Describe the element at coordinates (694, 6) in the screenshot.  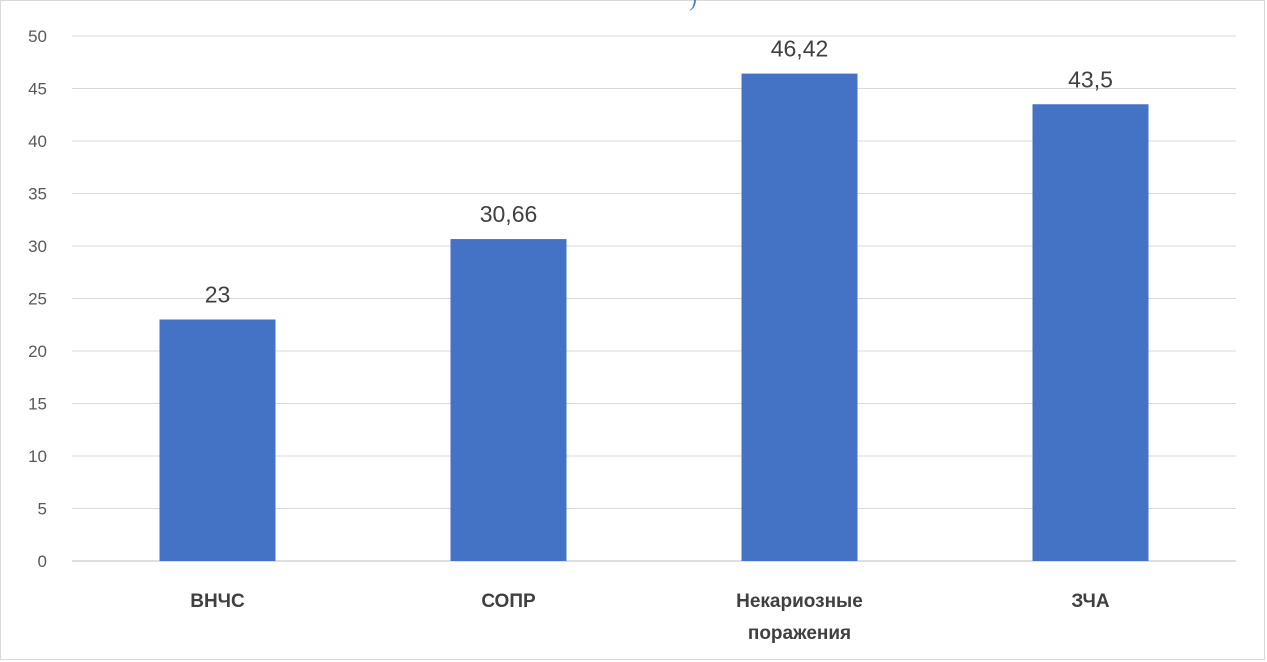
I see `cropped-title-fragment: )` at that location.